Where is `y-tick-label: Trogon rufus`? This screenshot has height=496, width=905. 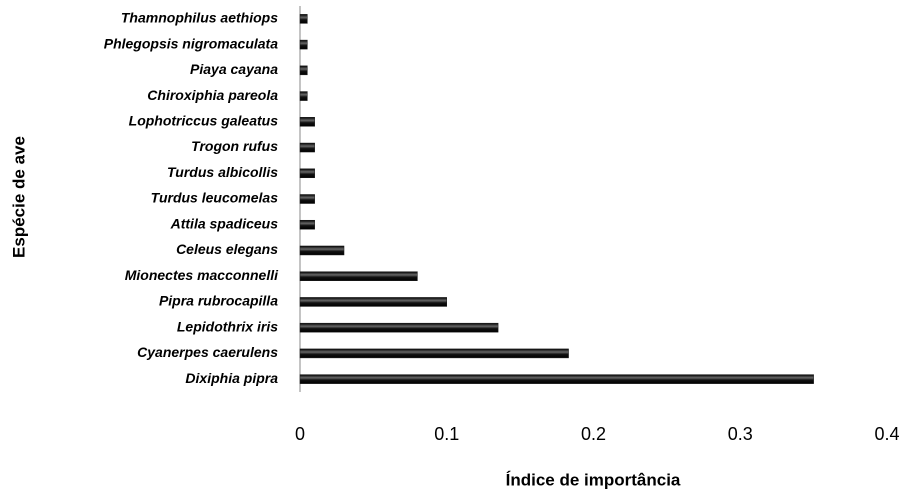 y-tick-label: Trogon rufus is located at coordinates (234, 146).